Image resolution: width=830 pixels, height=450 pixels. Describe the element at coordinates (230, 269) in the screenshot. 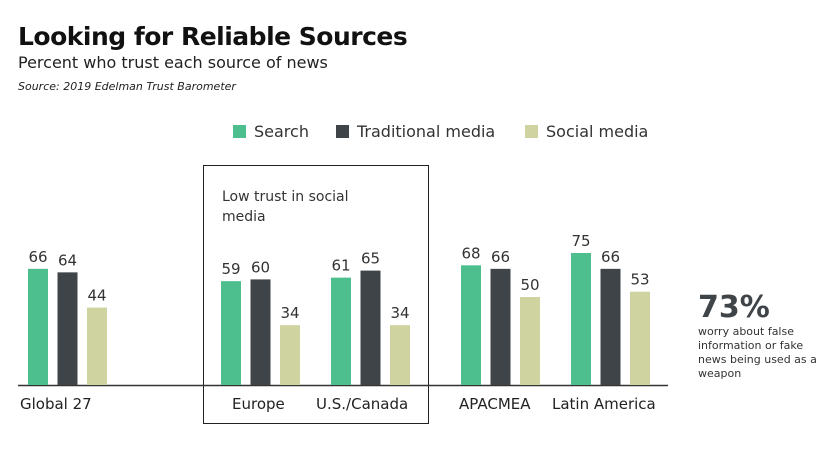

I see `data-label: 59` at that location.